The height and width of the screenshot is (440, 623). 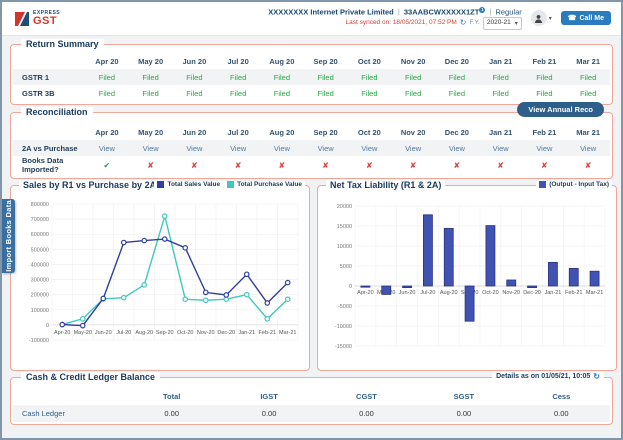 What do you see at coordinates (331, 12) in the screenshot?
I see `company-name: XXXXXXXX Internet Private Limited` at bounding box center [331, 12].